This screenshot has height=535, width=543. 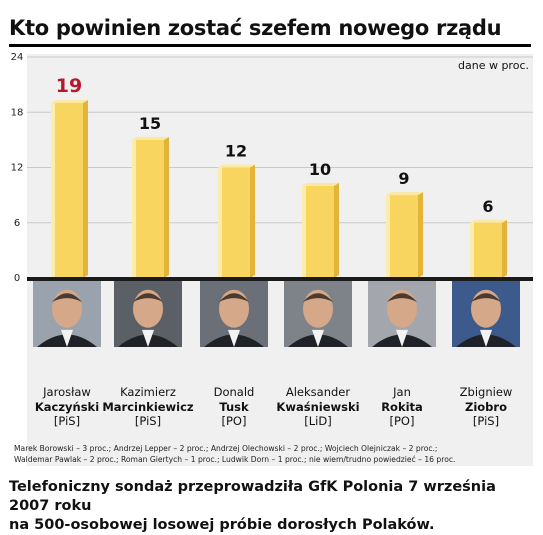 I want to click on y-tick-label: 6, so click(x=17, y=223).